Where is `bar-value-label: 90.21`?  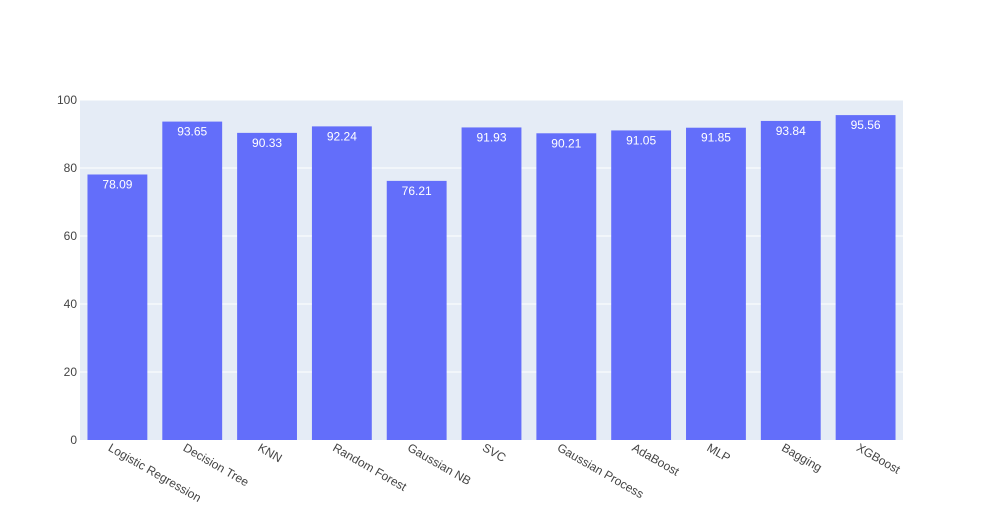
bar-value-label: 90.21 is located at coordinates (566, 143).